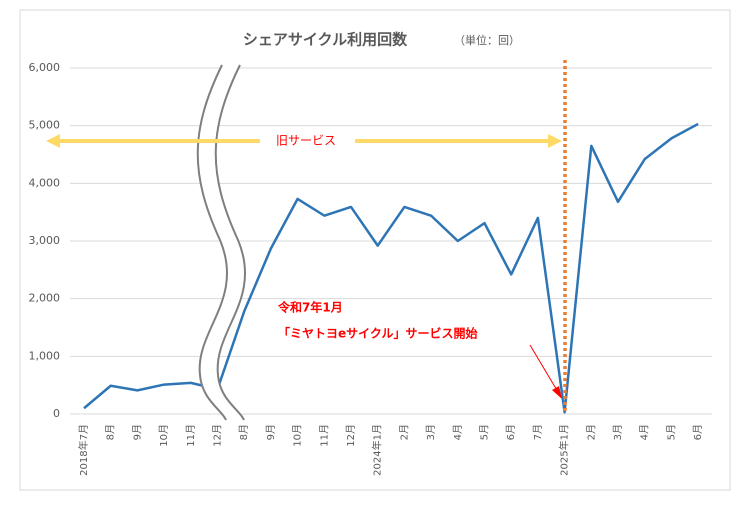  I want to click on annotation: 「ミヤトヨeサイクル」サービス開始, so click(378, 333).